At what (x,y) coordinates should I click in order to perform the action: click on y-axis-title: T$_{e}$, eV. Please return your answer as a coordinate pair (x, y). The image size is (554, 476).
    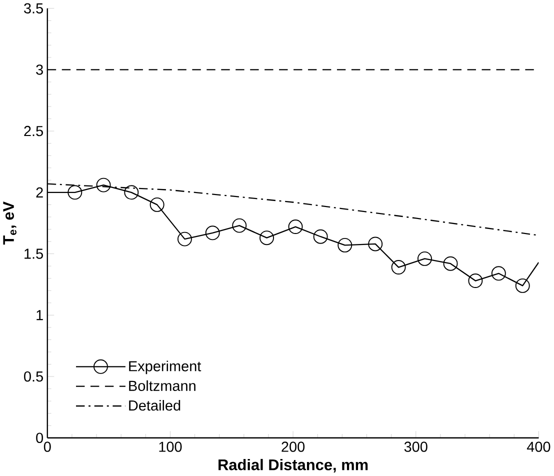
    Looking at the image, I should click on (9, 223).